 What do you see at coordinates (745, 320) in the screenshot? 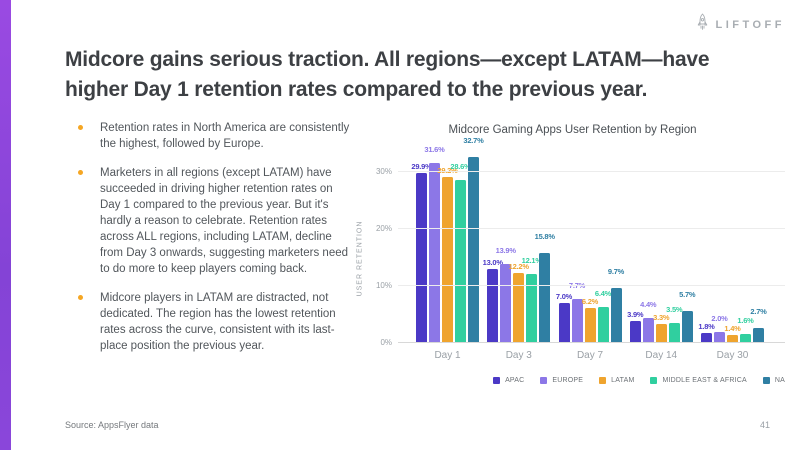
I see `bar-value-label: 1.6%` at bounding box center [745, 320].